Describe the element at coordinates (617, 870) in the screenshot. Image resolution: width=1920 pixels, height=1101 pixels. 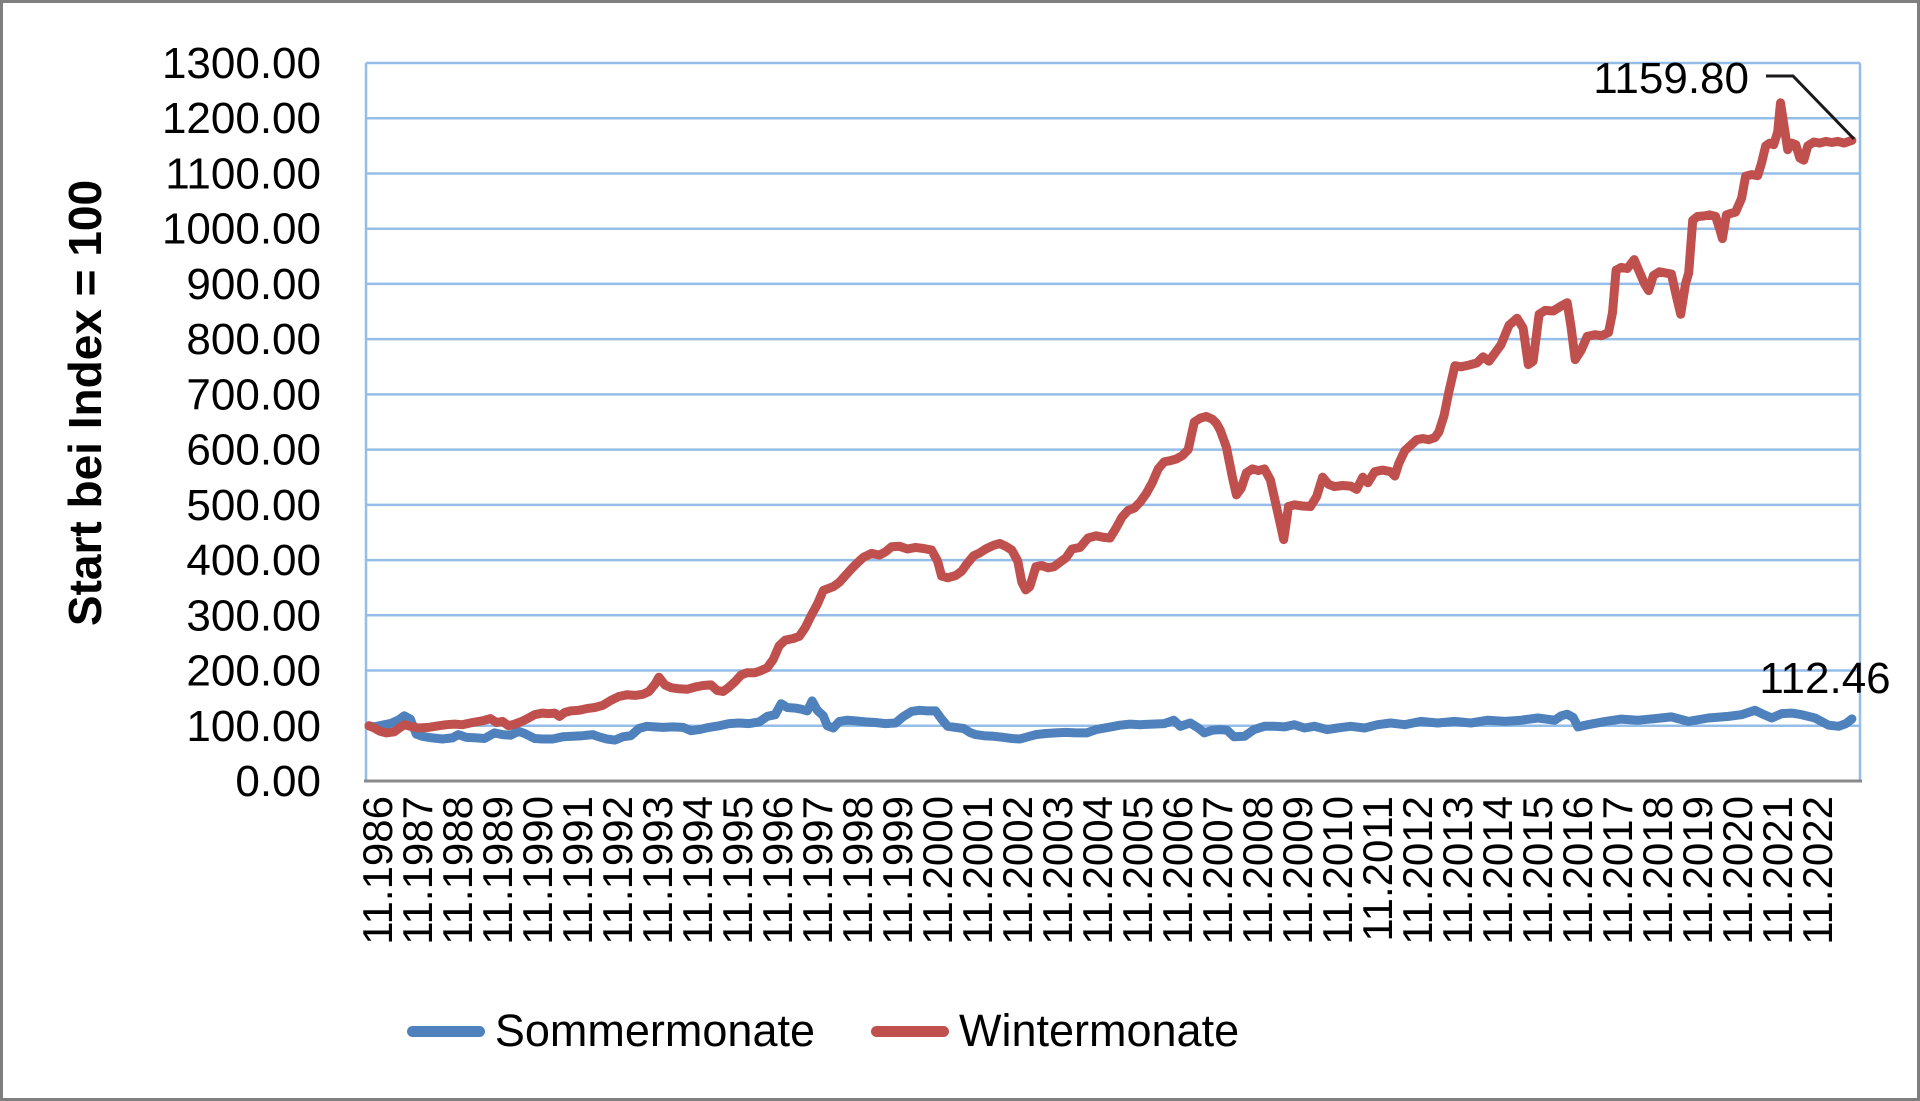
I see `x-tick-label: 11.1992` at that location.